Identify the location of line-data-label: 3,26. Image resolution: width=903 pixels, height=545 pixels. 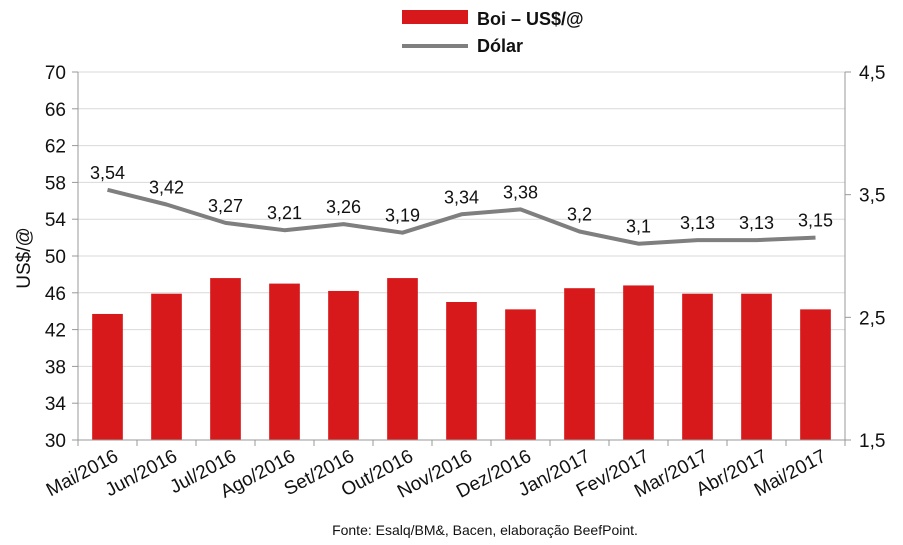
(343, 207).